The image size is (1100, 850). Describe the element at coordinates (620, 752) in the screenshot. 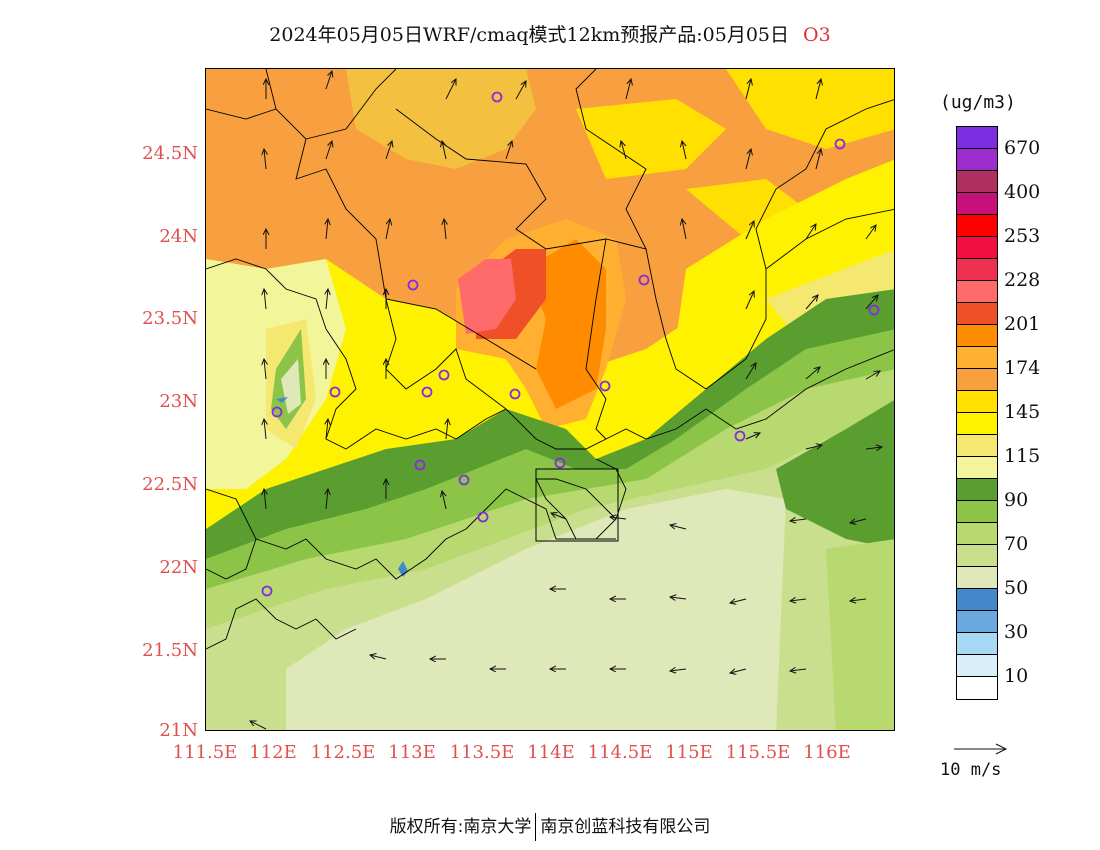

I see `lon-label: 114.5E` at that location.